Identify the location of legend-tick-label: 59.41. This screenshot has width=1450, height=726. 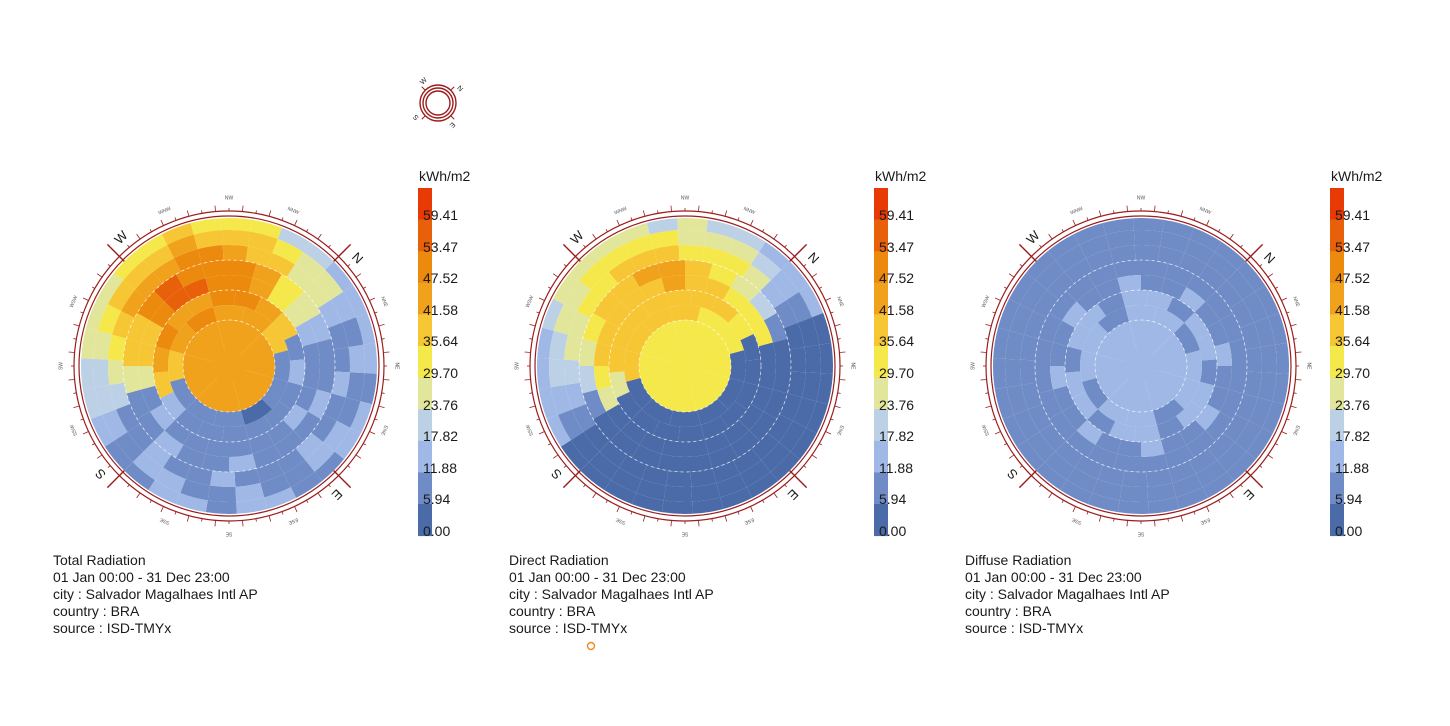
(1353, 215).